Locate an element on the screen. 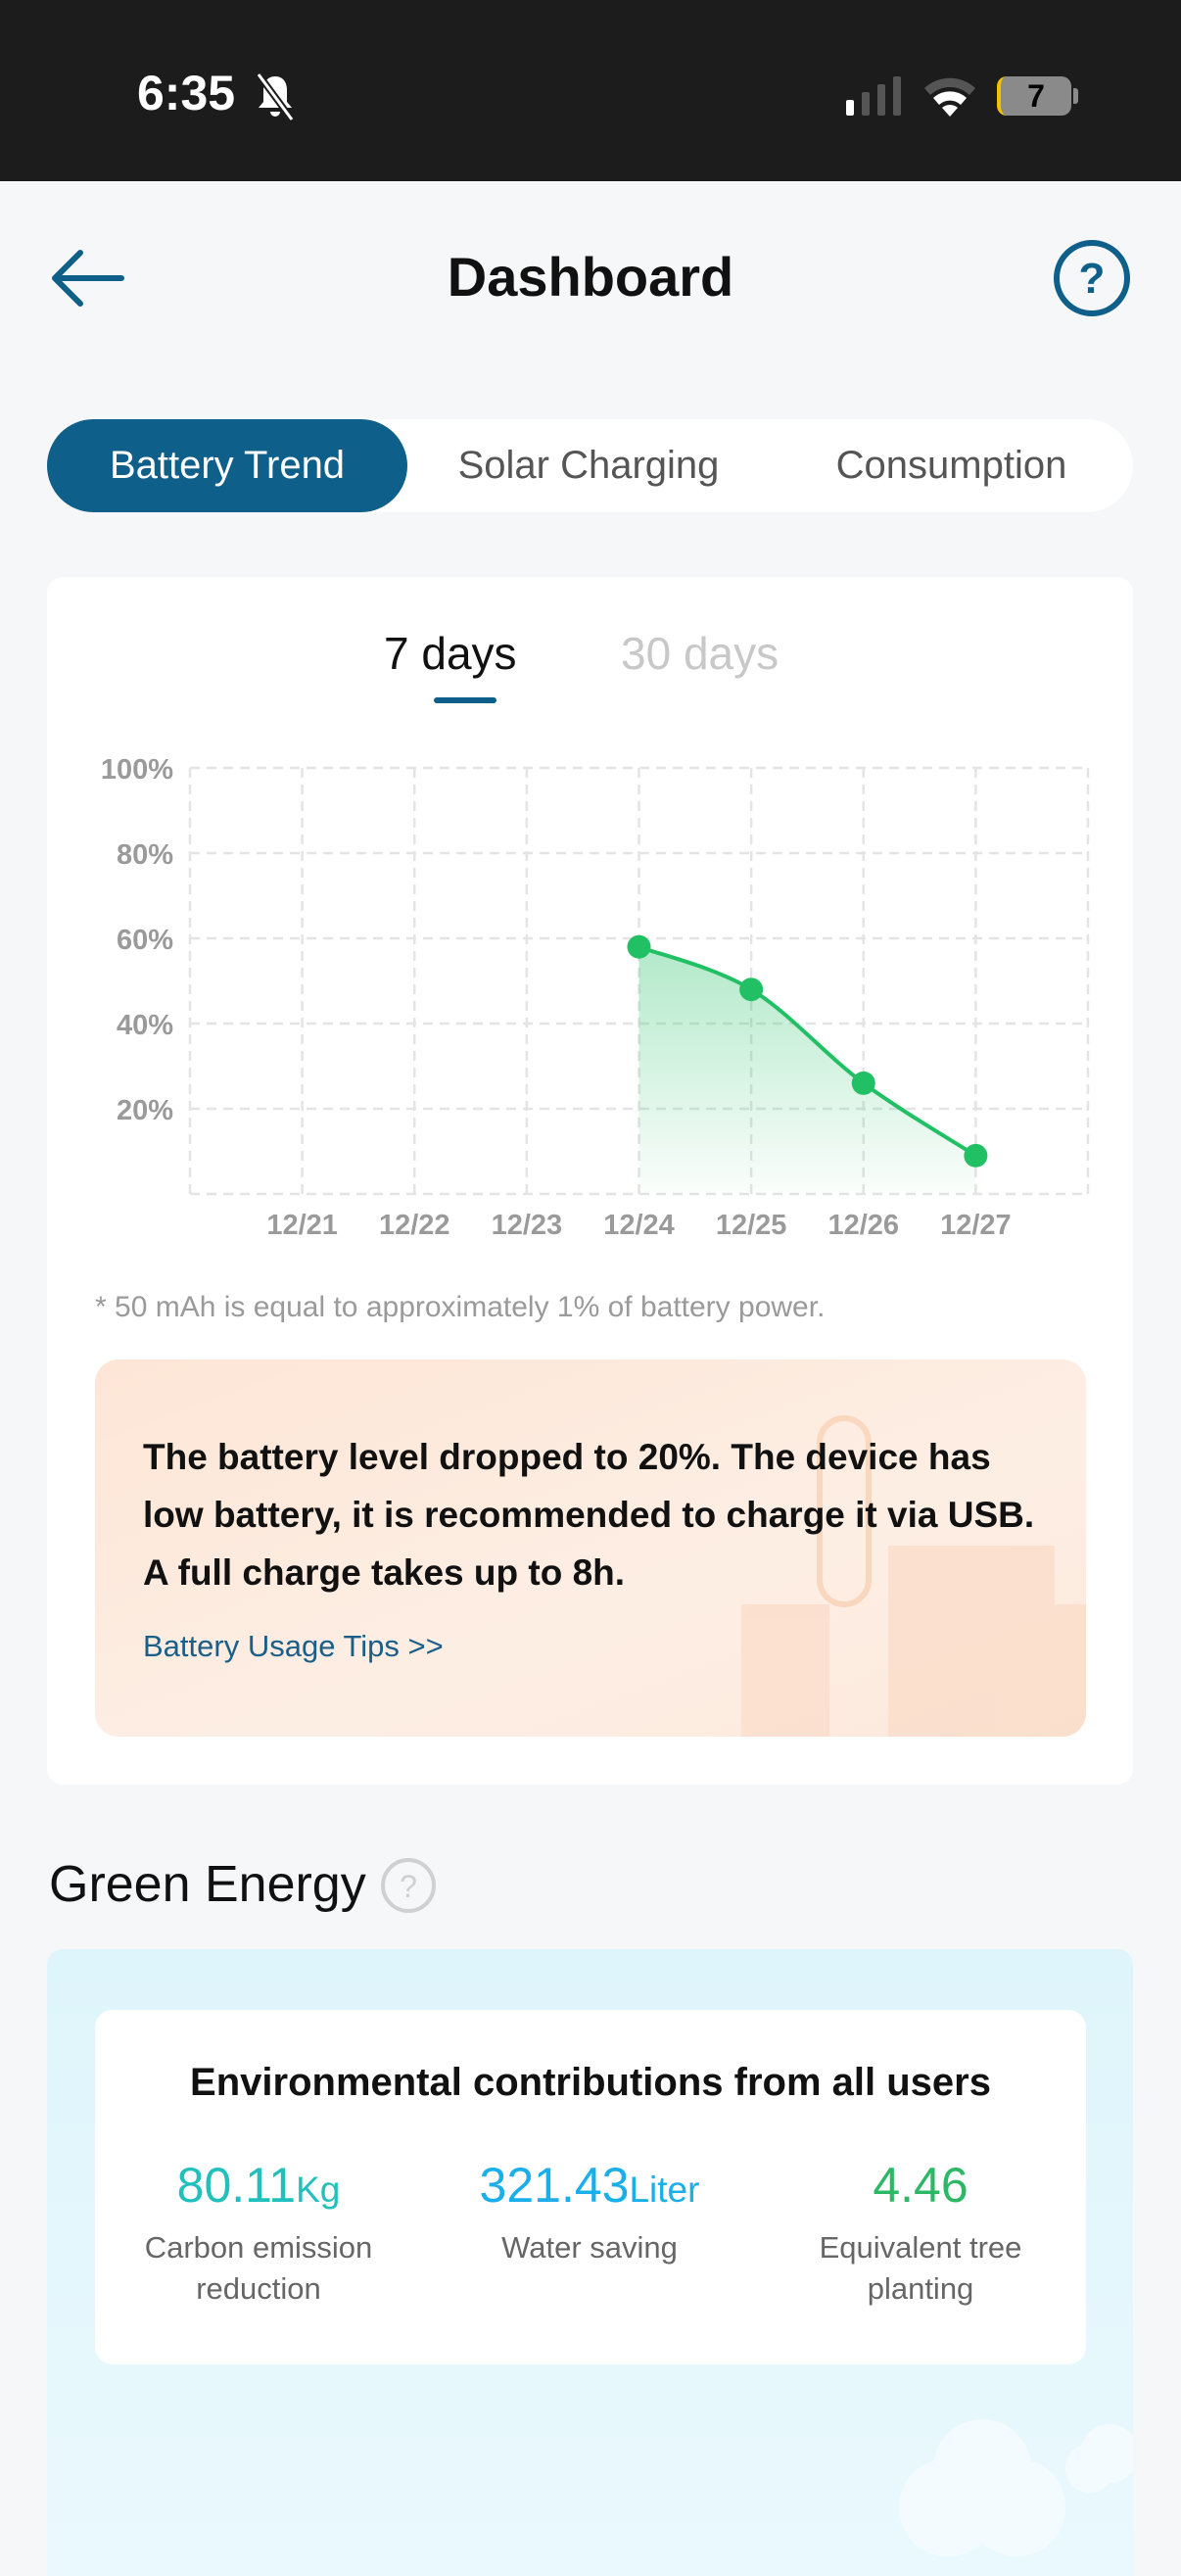 This screenshot has height=2576, width=1181. stat-carbon: 80.11Kg Carbon emission reduction is located at coordinates (258, 2234).